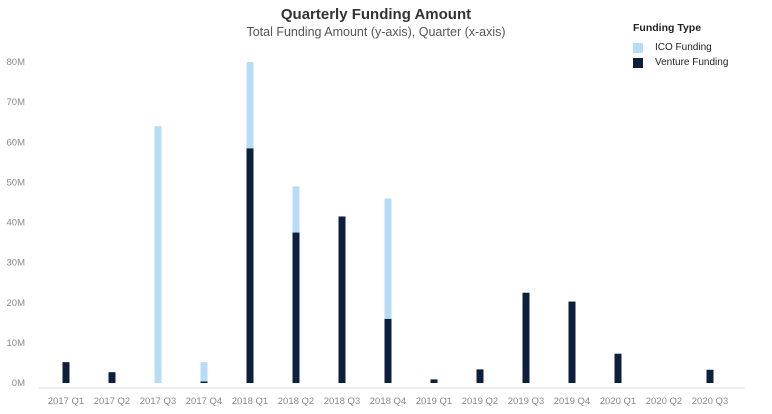 Image resolution: width=772 pixels, height=414 pixels. What do you see at coordinates (16, 343) in the screenshot?
I see `y-tick-label: 10M` at bounding box center [16, 343].